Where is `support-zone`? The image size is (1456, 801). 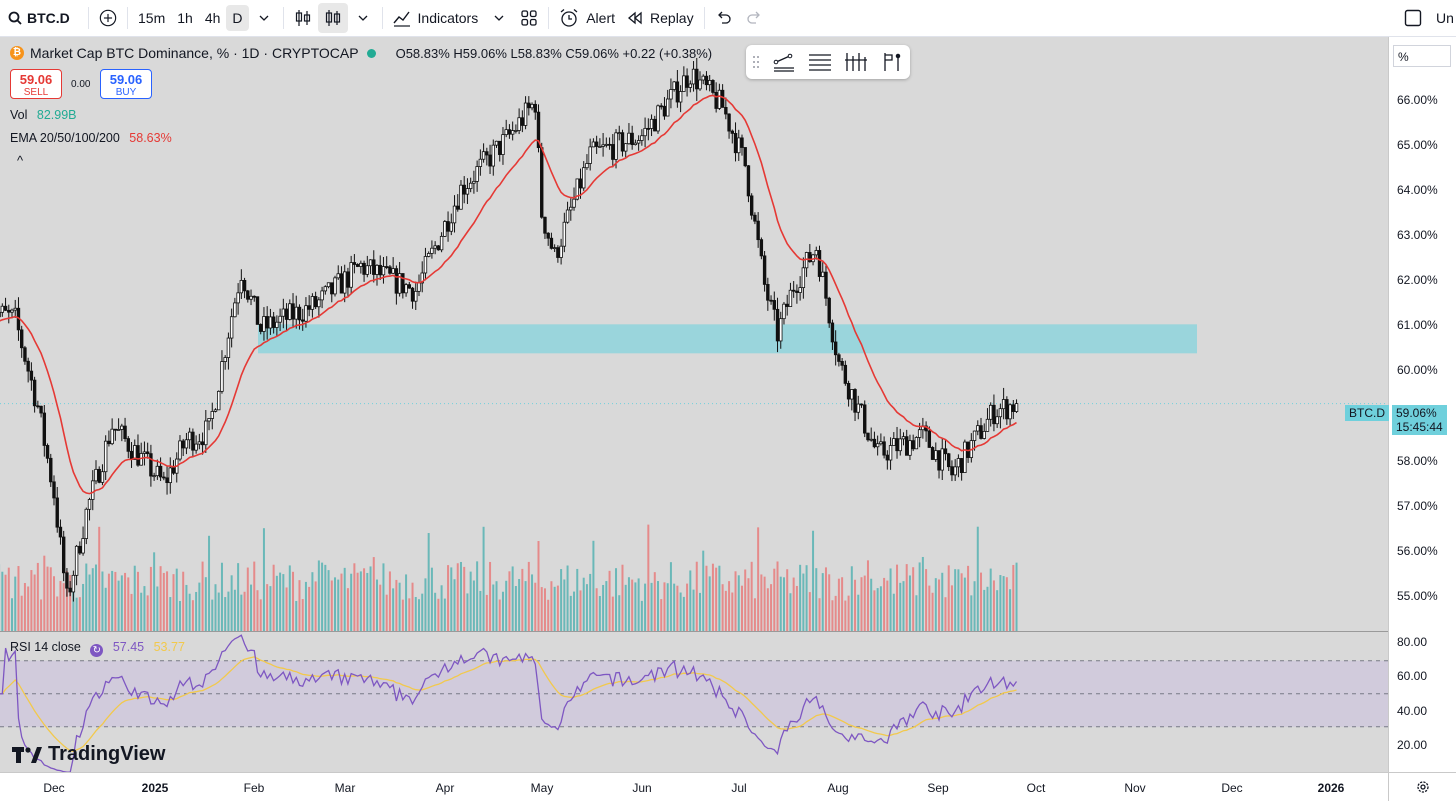
support-zone is located at coordinates (727, 338).